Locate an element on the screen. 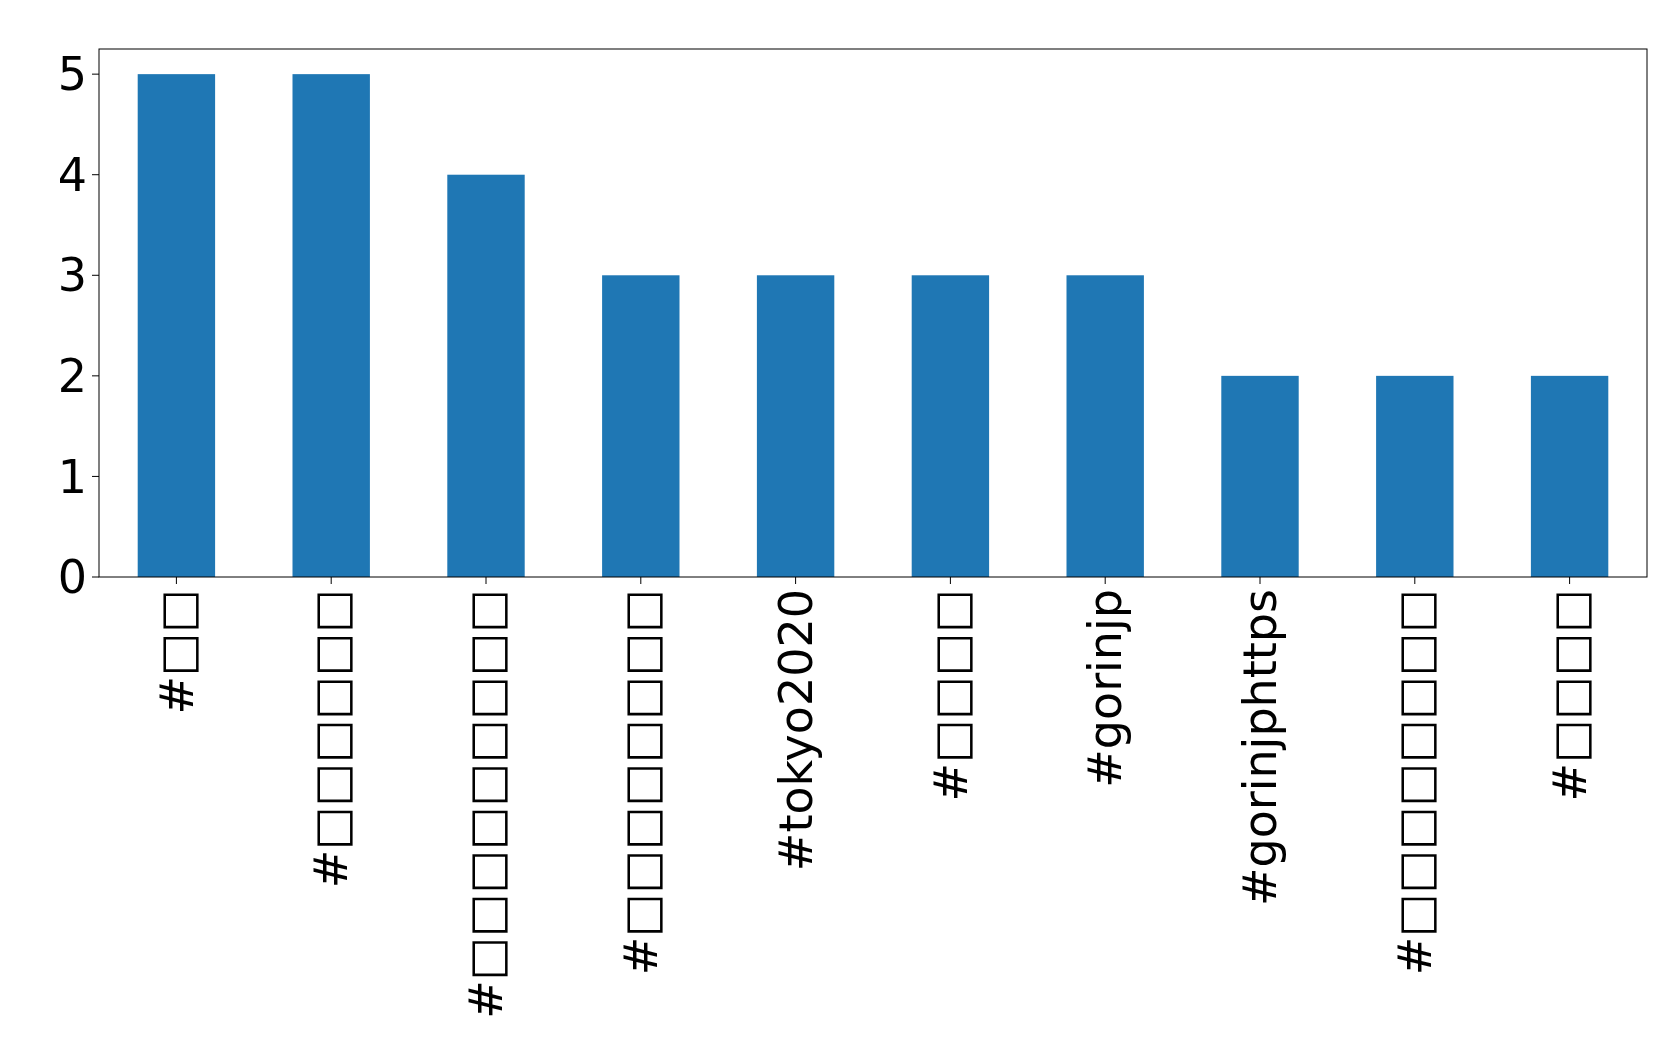 Image resolution: width=1679 pixels, height=1059 pixels. y-tick-label: 5 is located at coordinates (72, 74).